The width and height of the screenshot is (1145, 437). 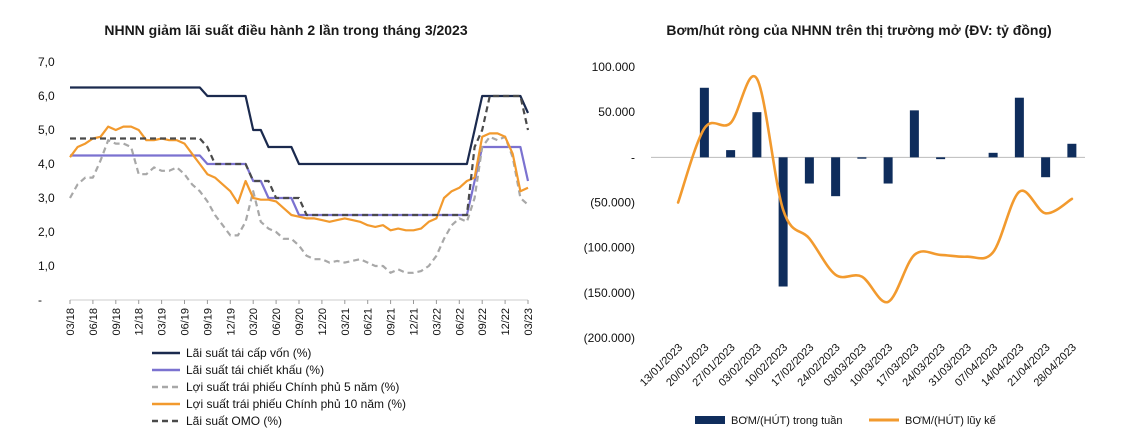 What do you see at coordinates (369, 322) in the screenshot?
I see `x-tick-label: 06/21` at bounding box center [369, 322].